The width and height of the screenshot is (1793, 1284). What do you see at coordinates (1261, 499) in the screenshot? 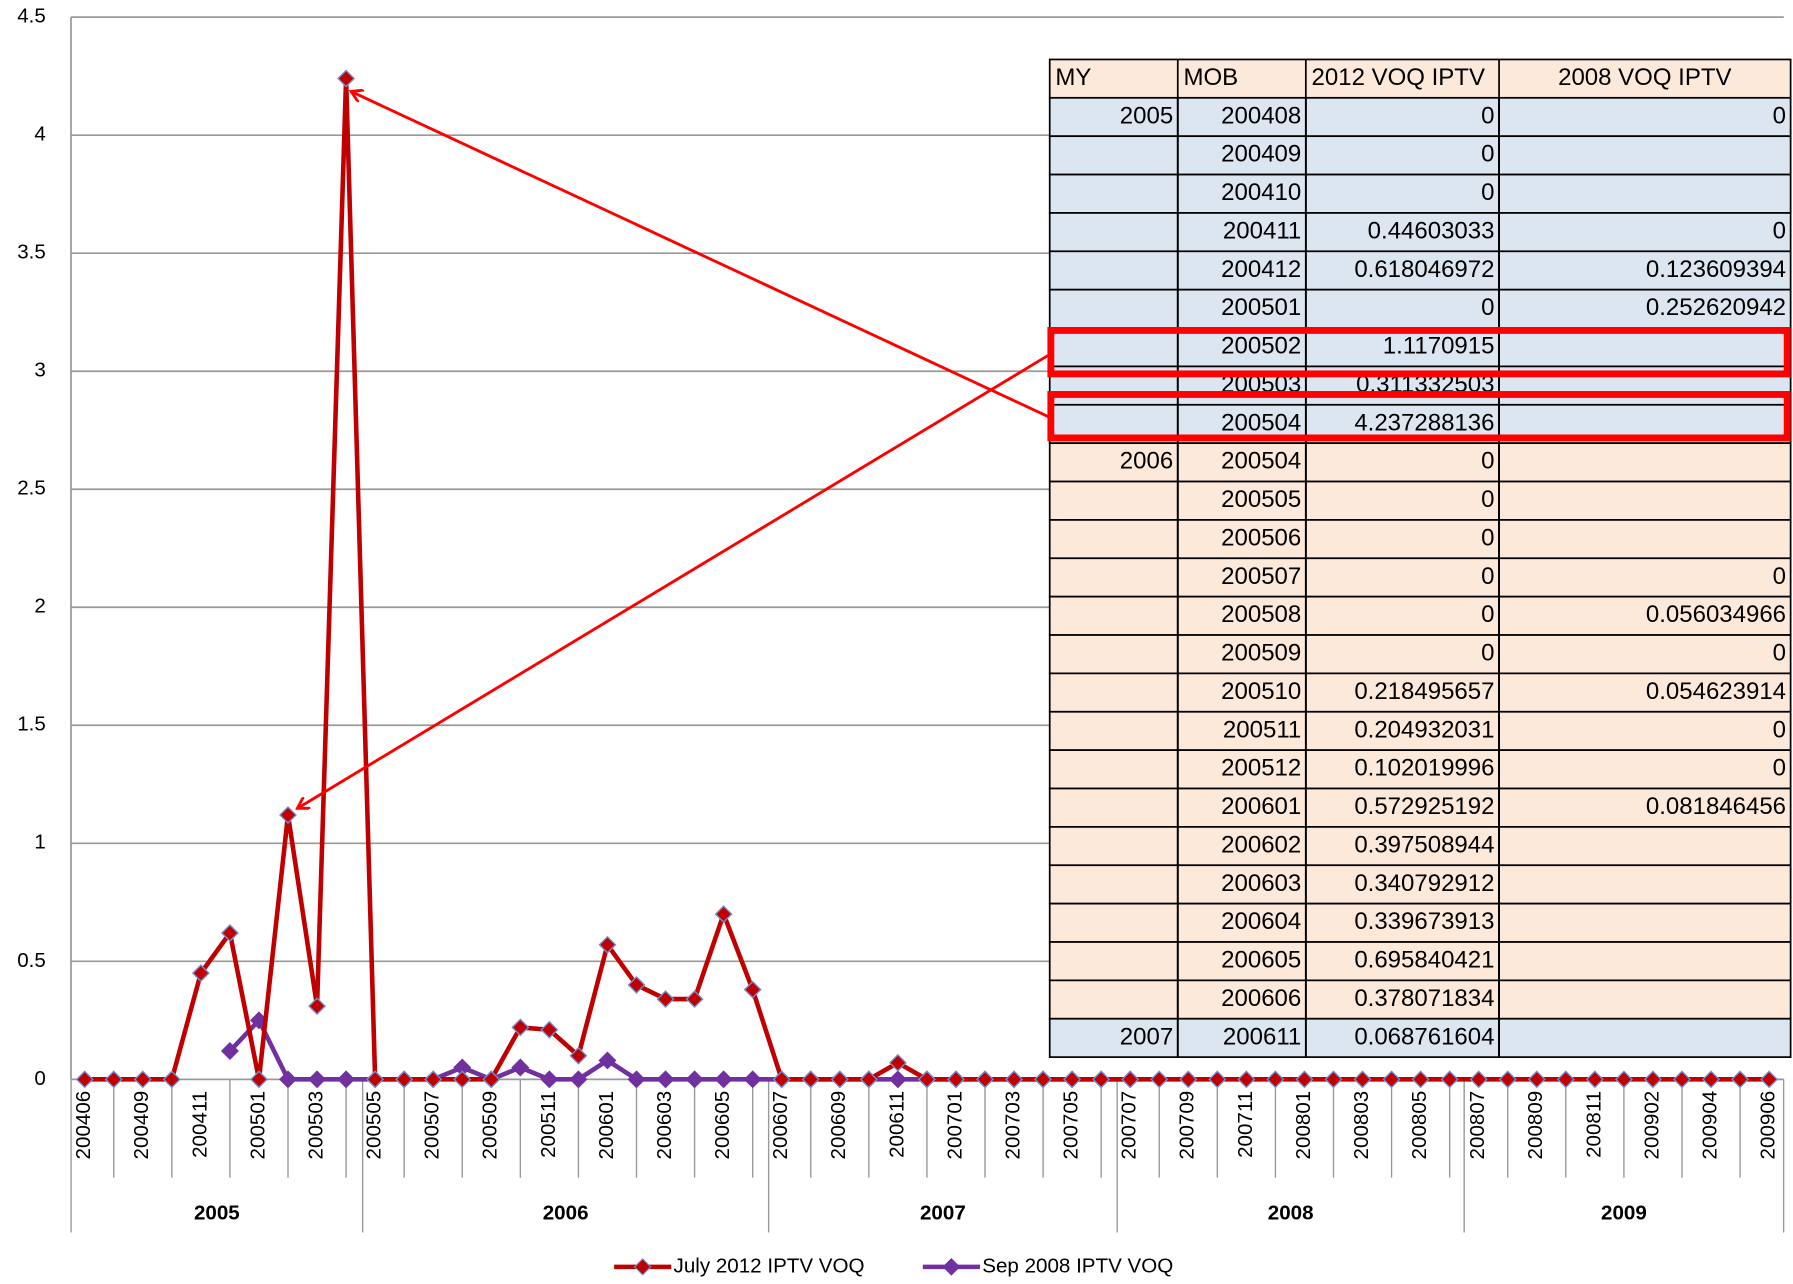
I see `table-cell-text: 200505` at bounding box center [1261, 499].